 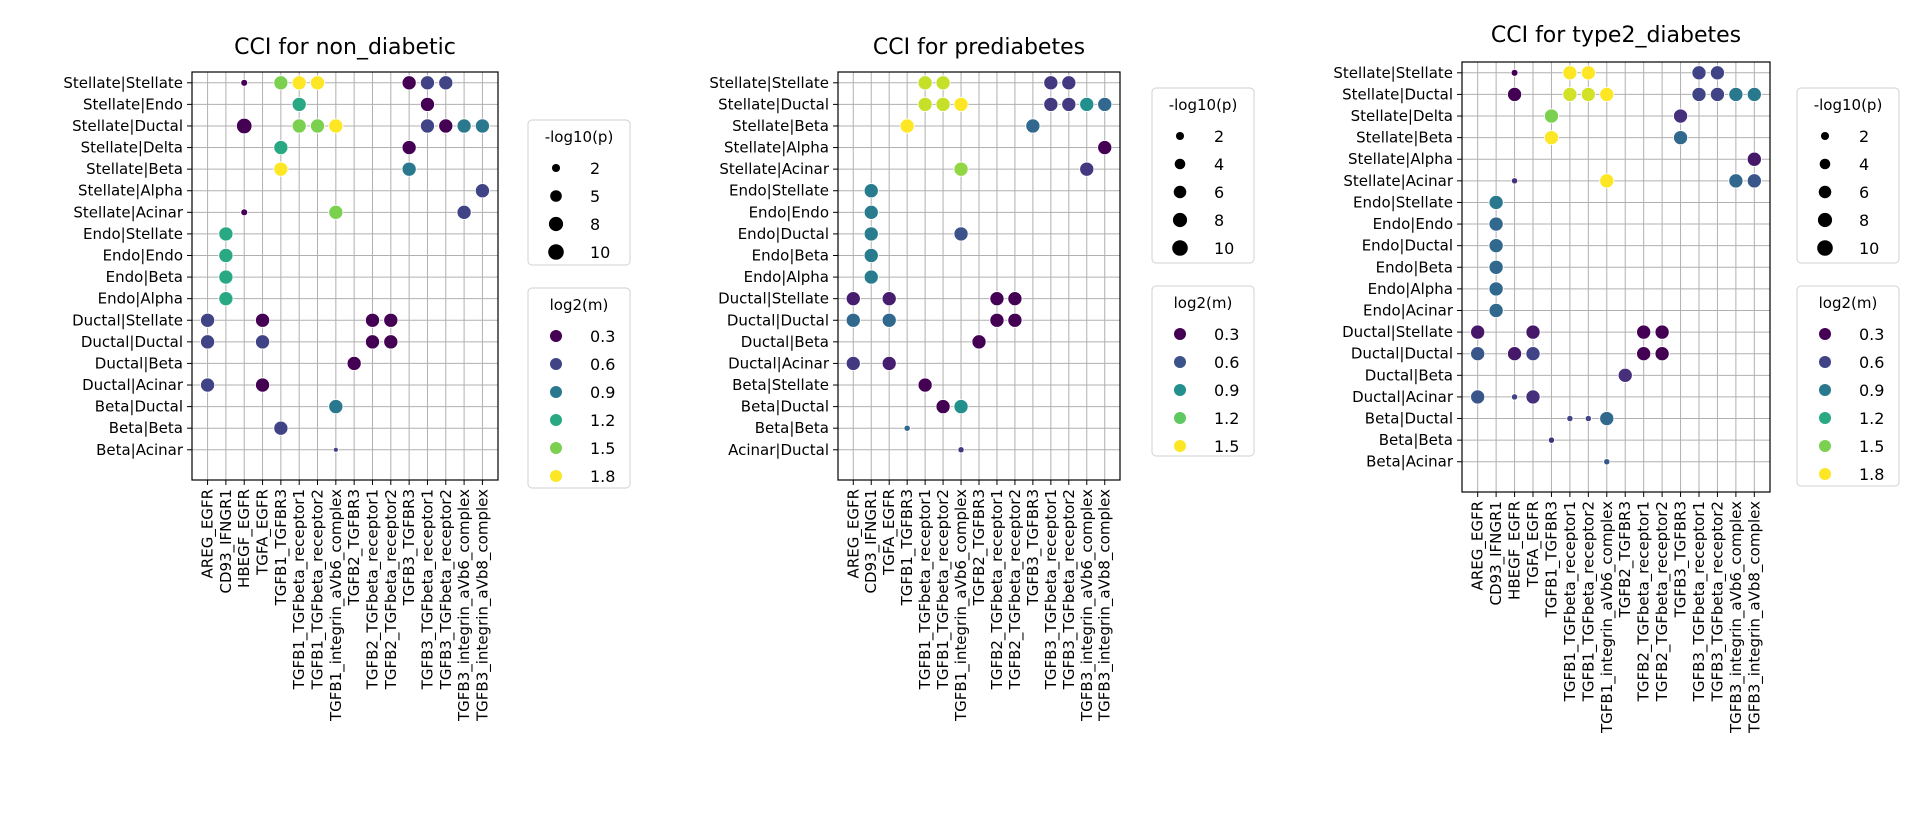 What do you see at coordinates (1607, 617) in the screenshot?
I see `x-tick-label: TGFB1_integrin_aVb6_complex` at bounding box center [1607, 617].